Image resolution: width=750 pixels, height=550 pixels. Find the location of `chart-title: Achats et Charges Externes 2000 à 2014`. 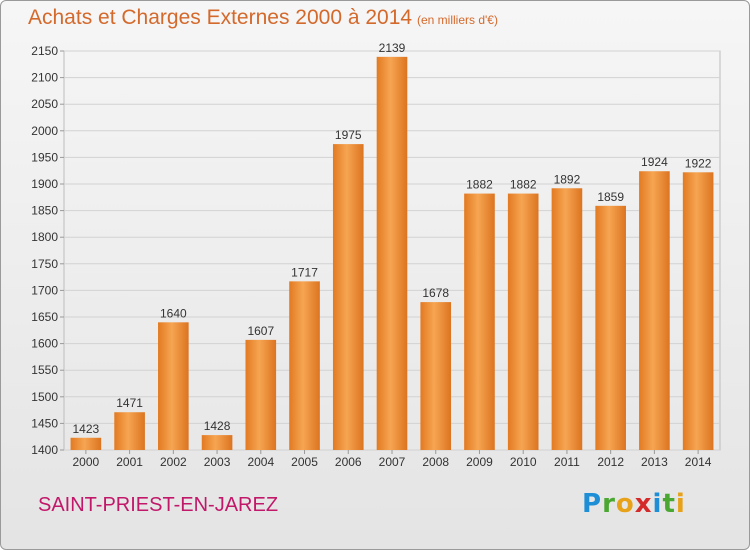

chart-title: Achats et Charges Externes 2000 à 2014 is located at coordinates (220, 17).